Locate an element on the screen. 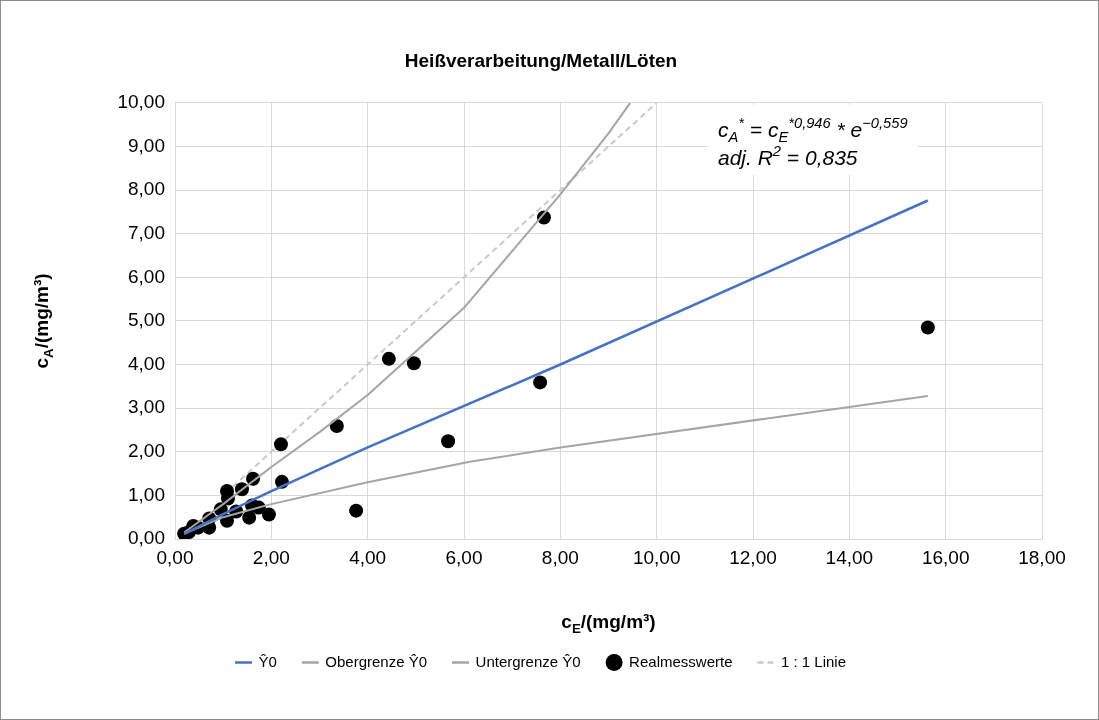 The image size is (1099, 720). x-tick-label: 12,00 is located at coordinates (753, 557).